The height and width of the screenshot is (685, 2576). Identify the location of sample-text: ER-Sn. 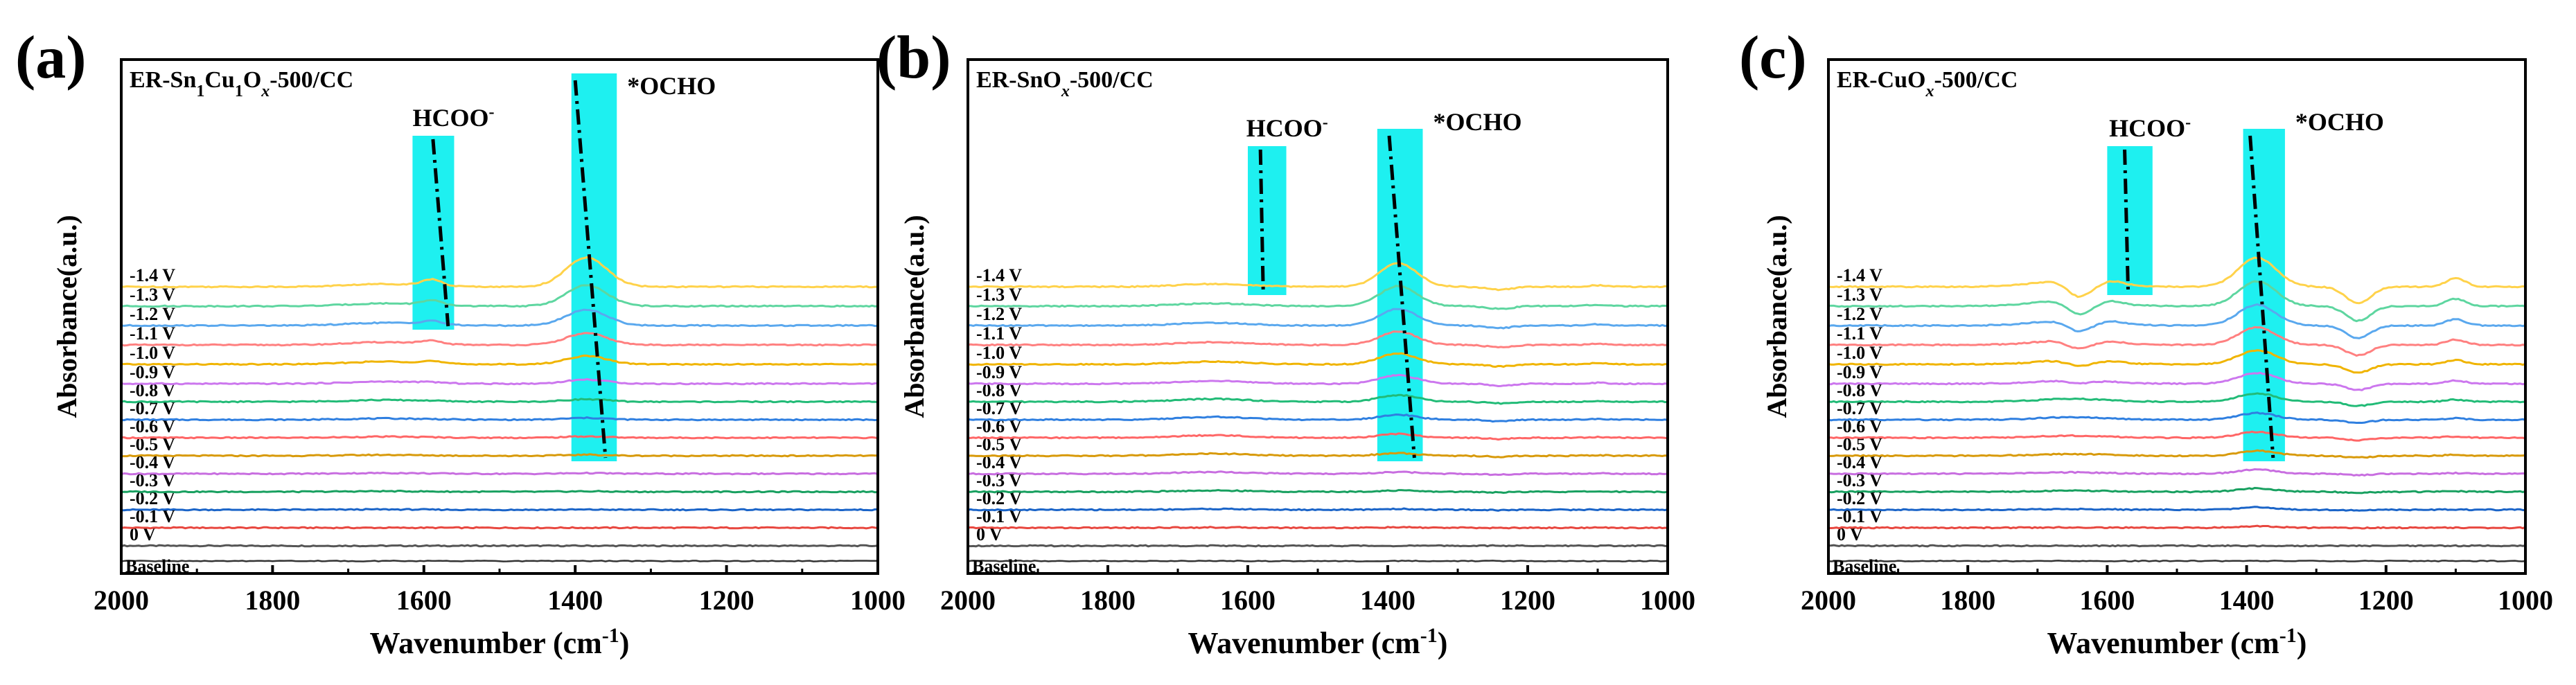
(163, 80).